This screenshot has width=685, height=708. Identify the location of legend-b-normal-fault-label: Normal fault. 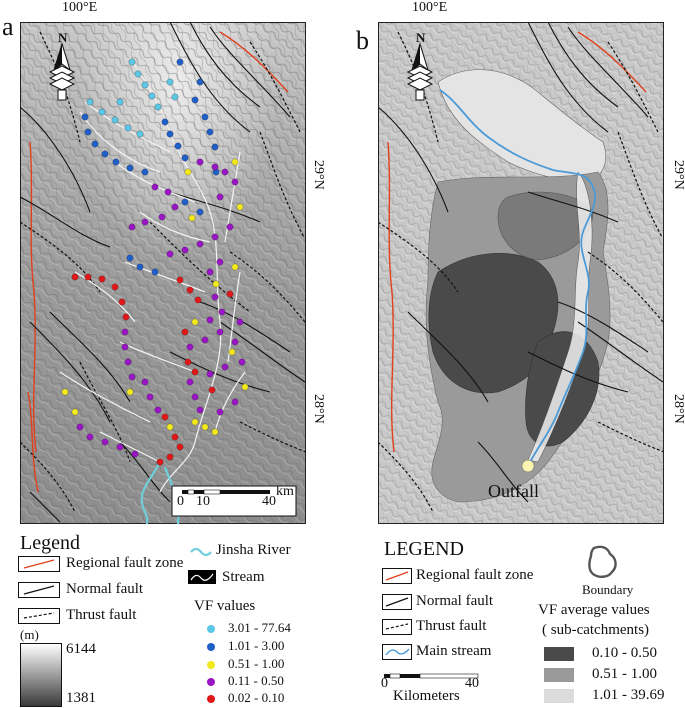
(455, 601).